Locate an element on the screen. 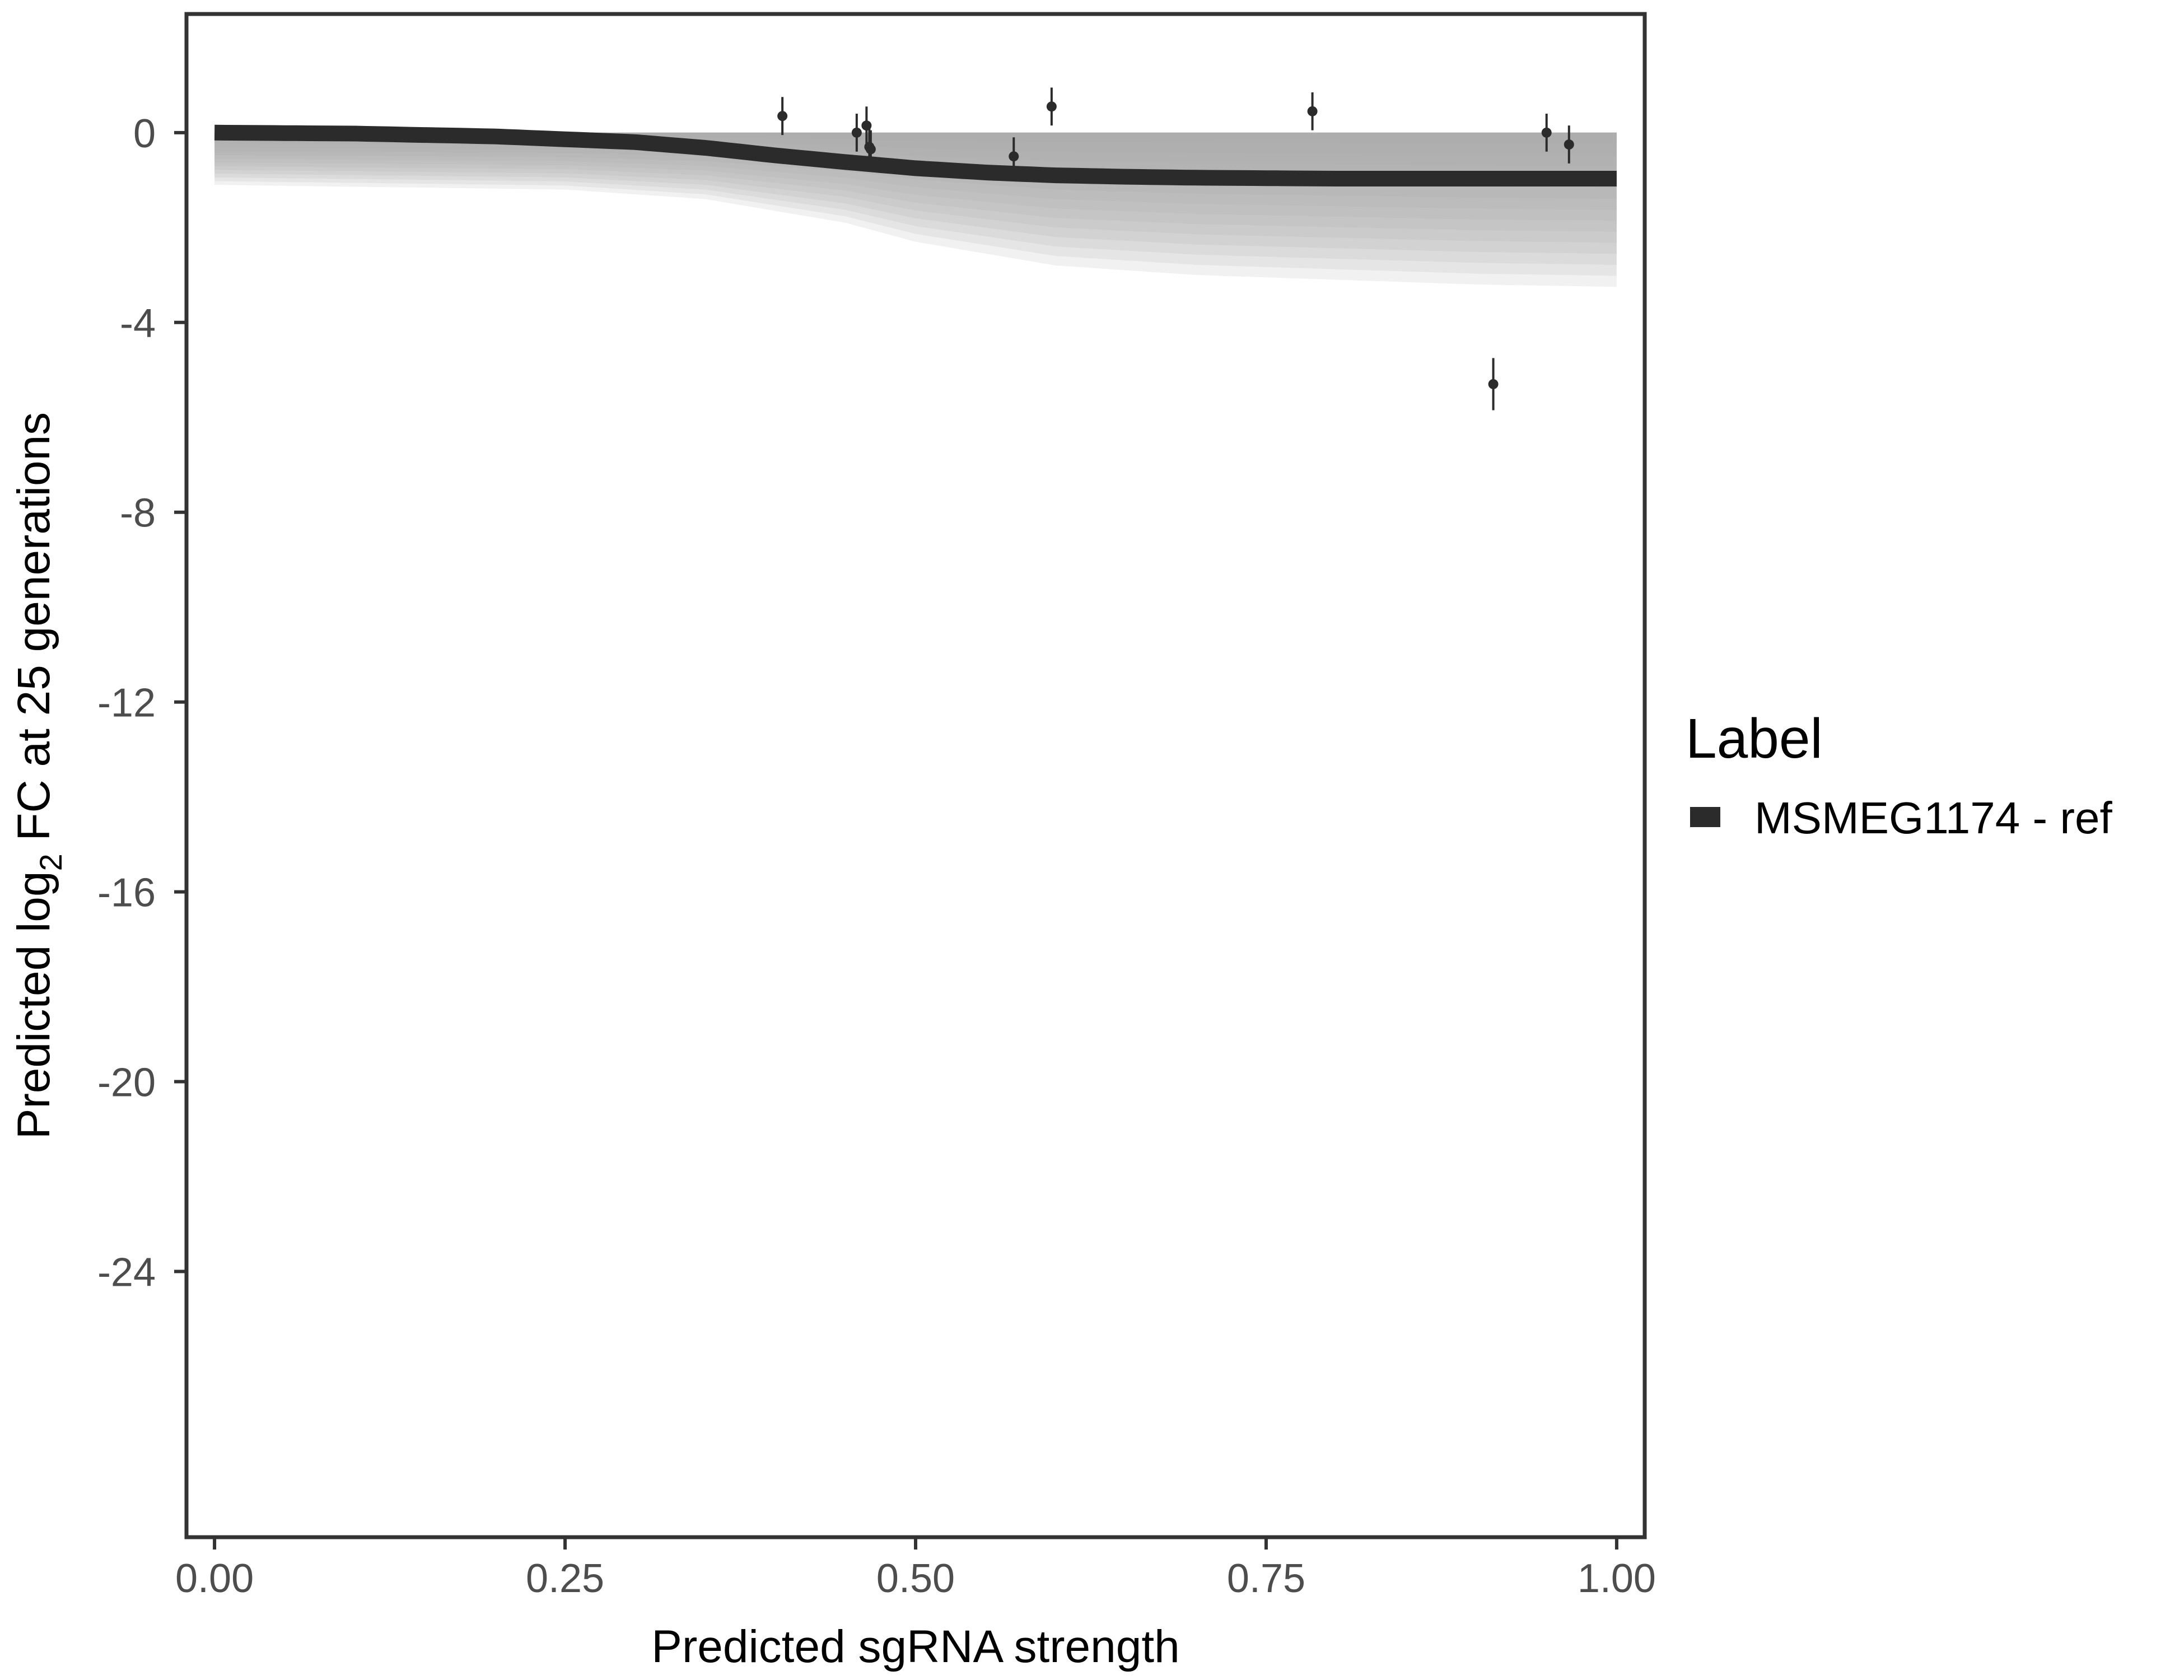 The image size is (2184, 1680). x-tick-label: 0.50 is located at coordinates (916, 1579).